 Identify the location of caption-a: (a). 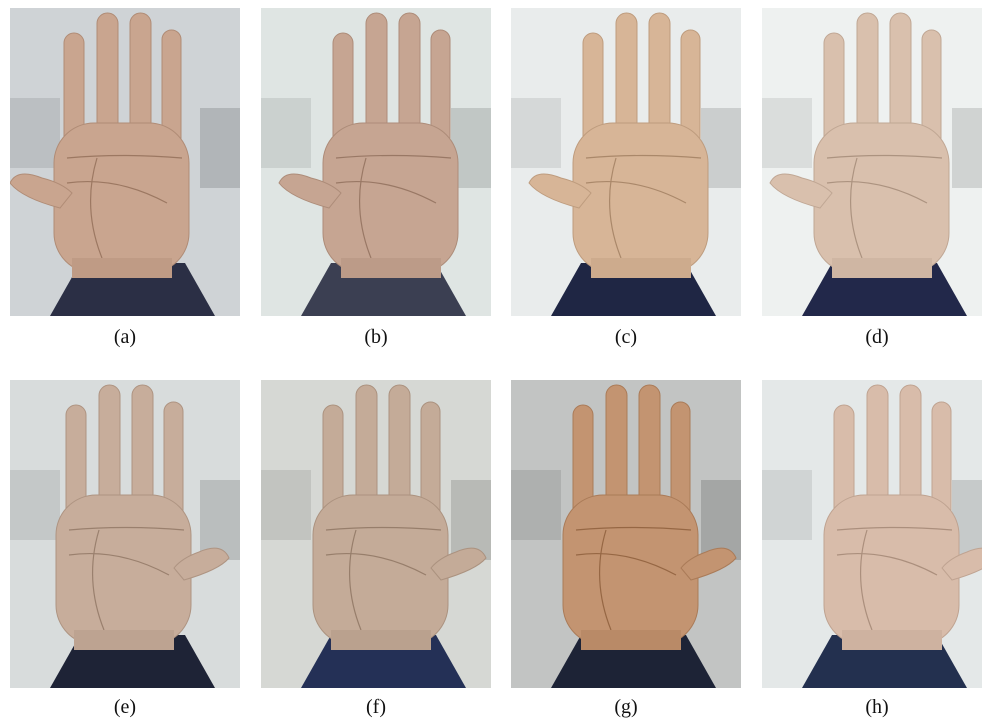
(125, 337).